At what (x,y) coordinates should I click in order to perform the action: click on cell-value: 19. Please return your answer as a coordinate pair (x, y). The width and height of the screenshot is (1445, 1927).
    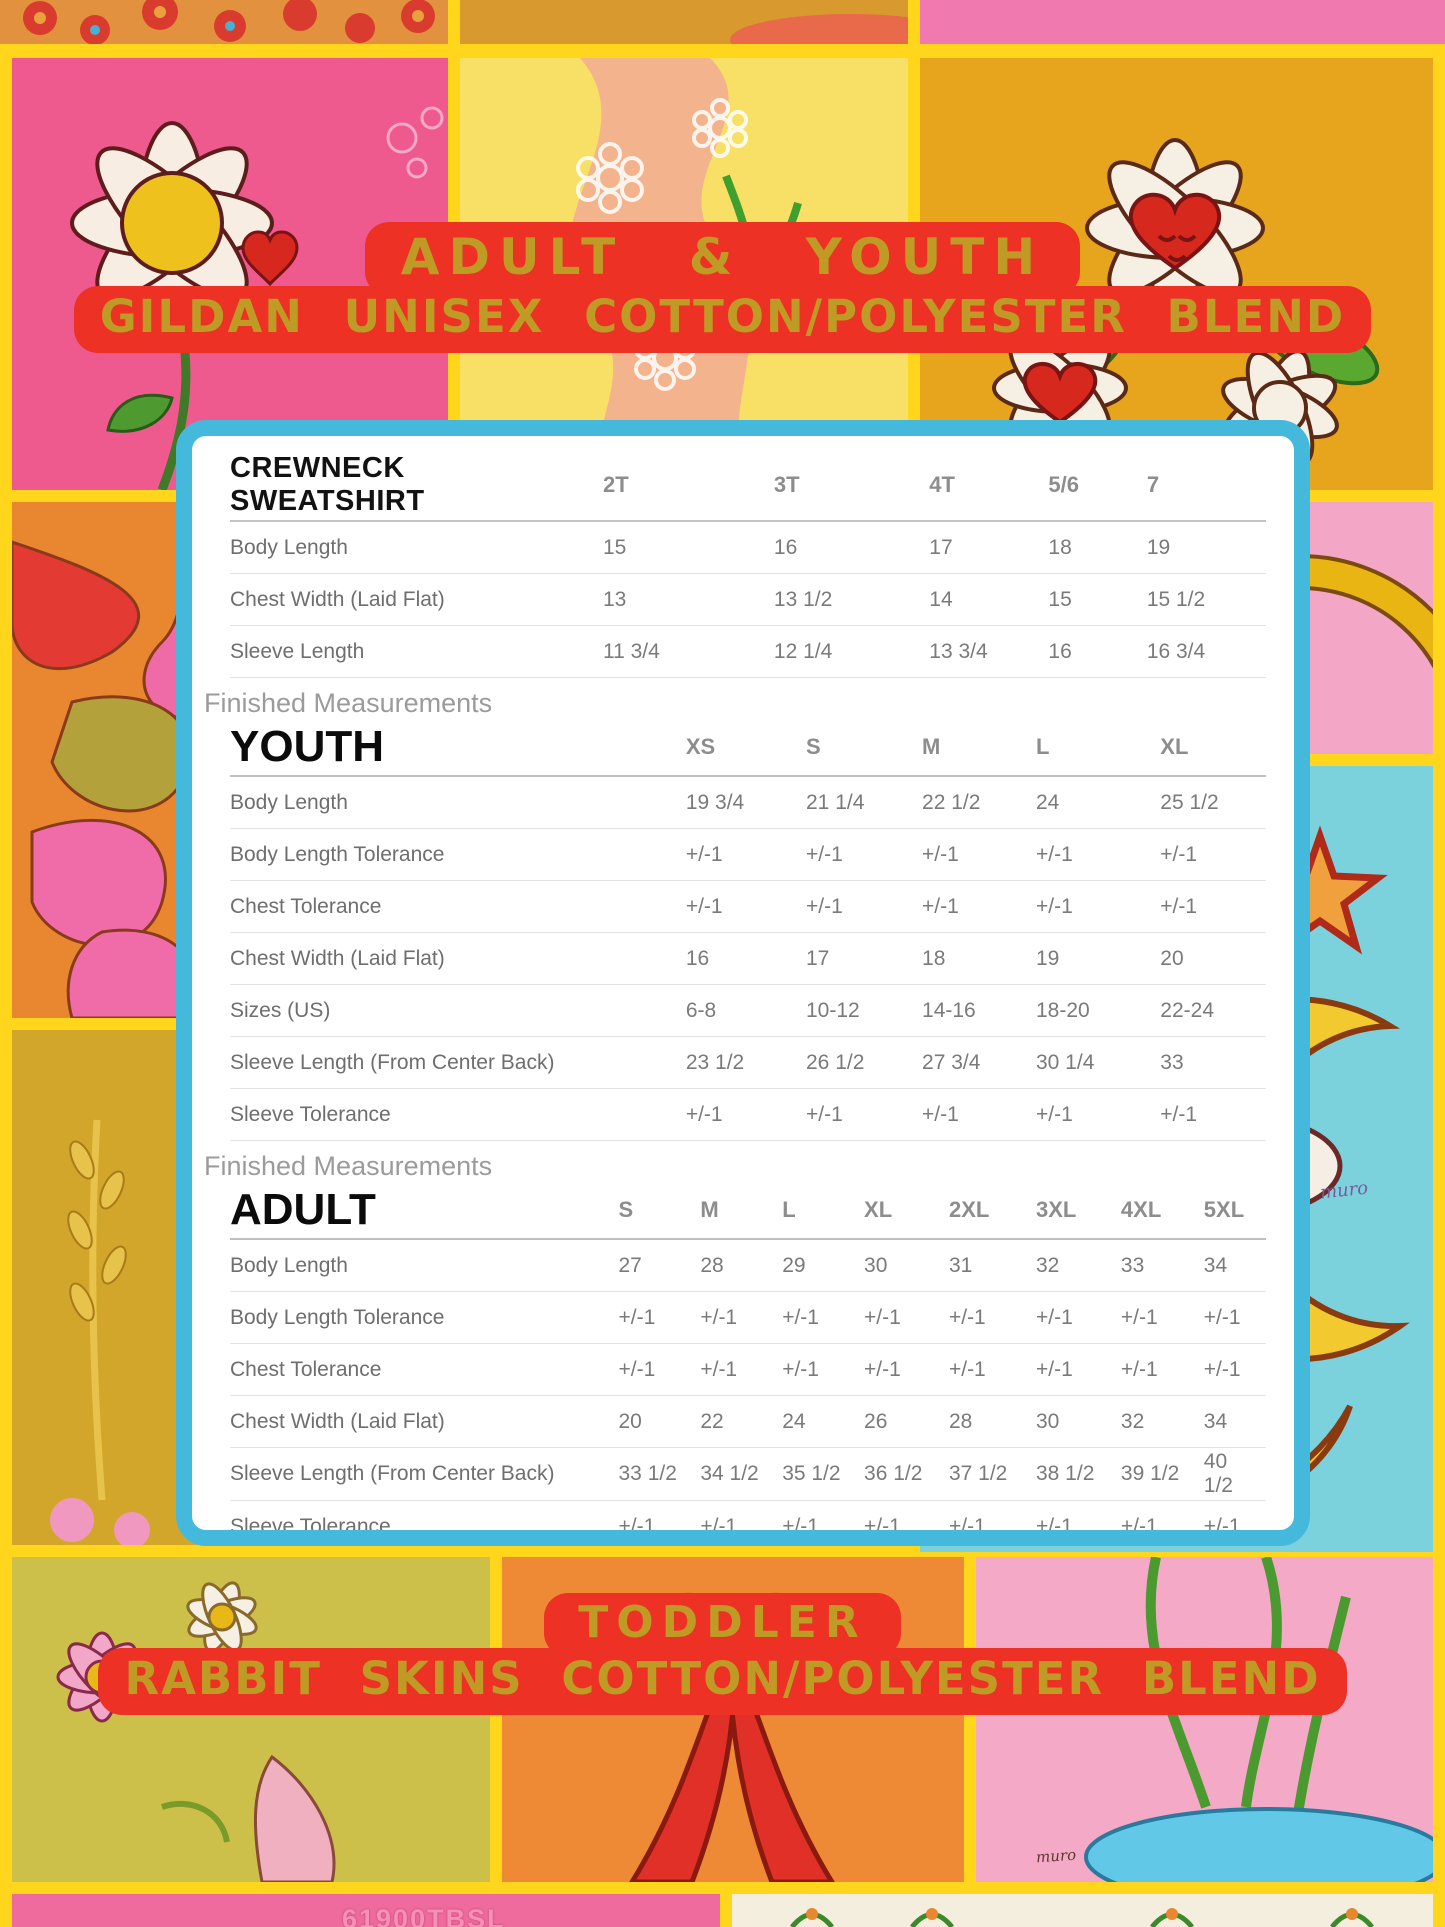
    Looking at the image, I should click on (1158, 547).